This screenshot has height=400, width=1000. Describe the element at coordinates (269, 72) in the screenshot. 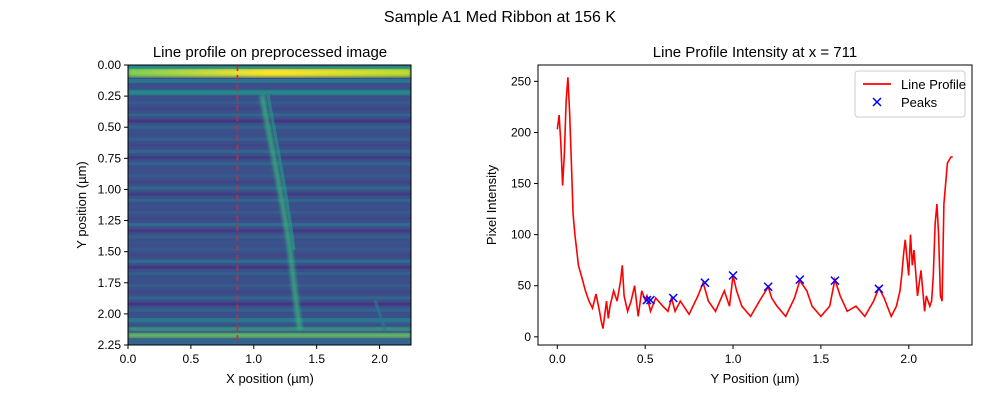

I see `heatmap-bright-band-top` at that location.